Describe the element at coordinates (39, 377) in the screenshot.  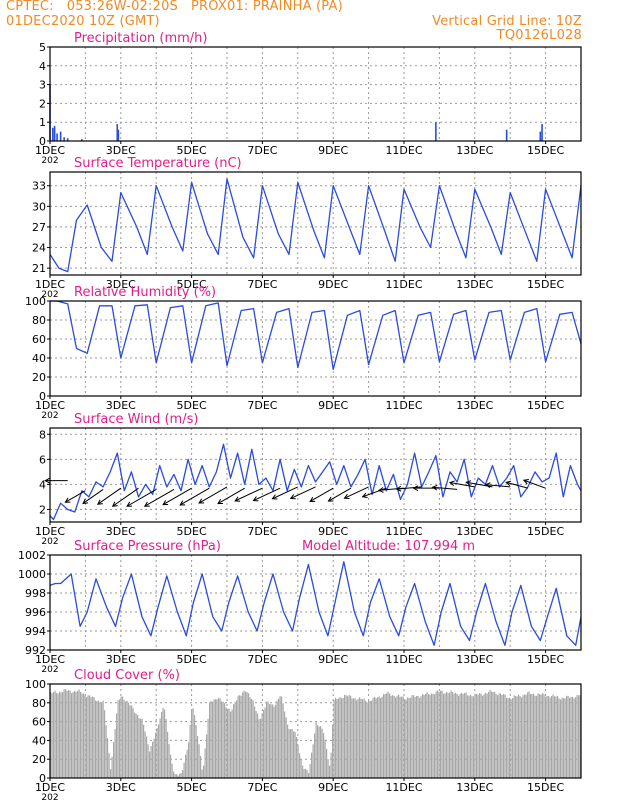
I see `y-tick-label: 20` at that location.